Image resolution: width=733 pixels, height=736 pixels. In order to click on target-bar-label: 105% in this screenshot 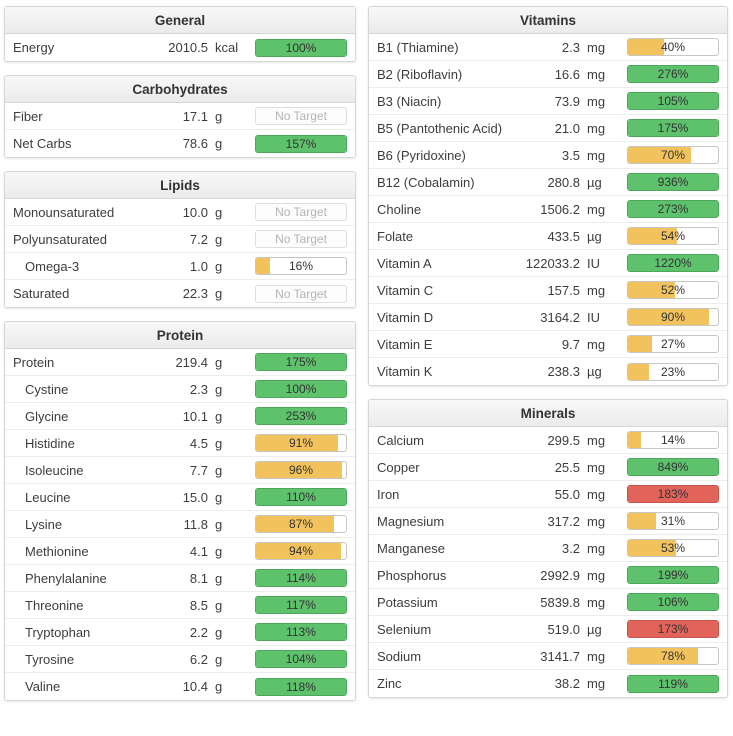, I will do `click(673, 101)`.